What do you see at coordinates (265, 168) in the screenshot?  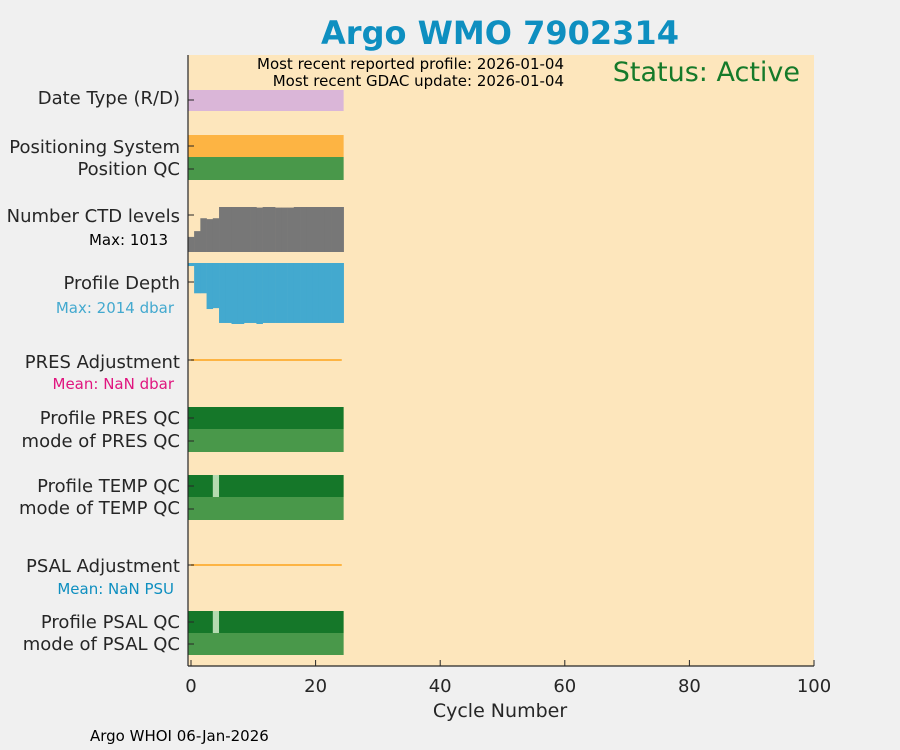 I see `position-qc-bar` at bounding box center [265, 168].